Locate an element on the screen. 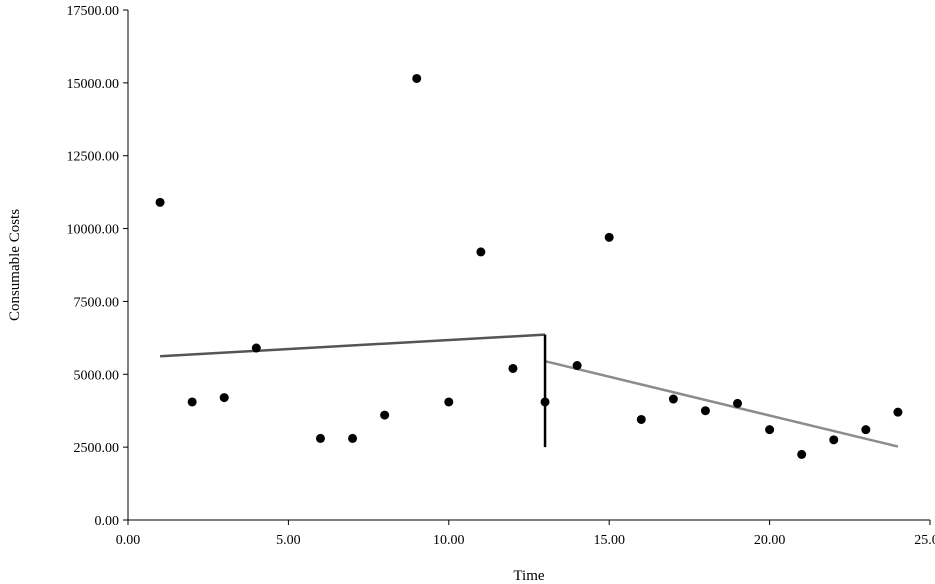 This screenshot has height=584, width=935. x-axis-title: Time is located at coordinates (528, 576).